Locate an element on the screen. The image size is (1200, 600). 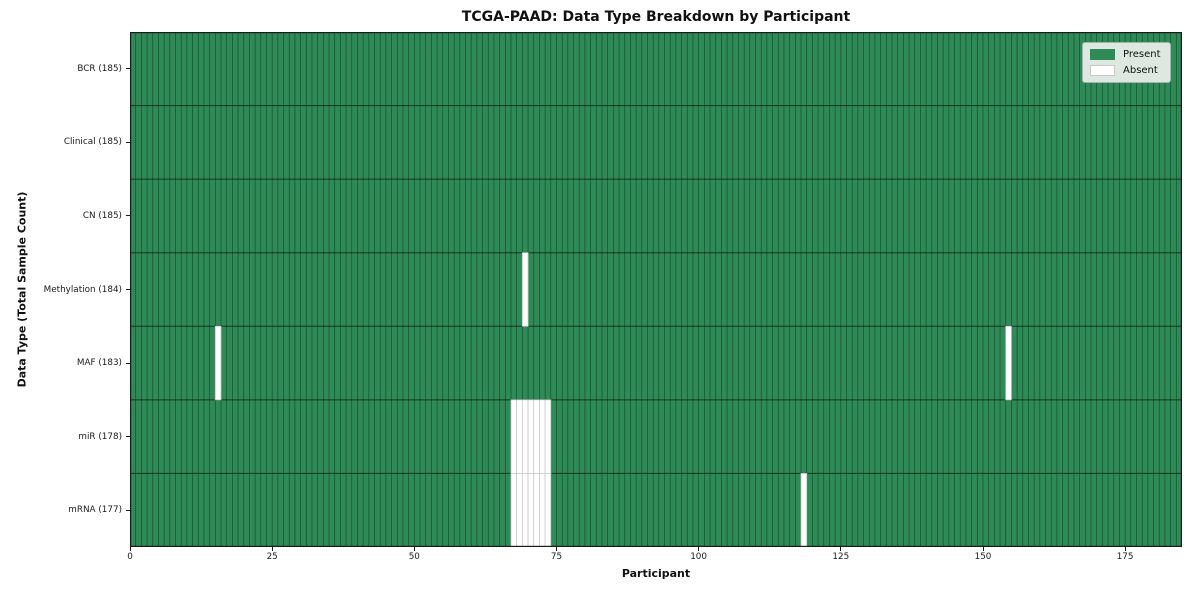
x-tick-label-50: 50 is located at coordinates (414, 557).